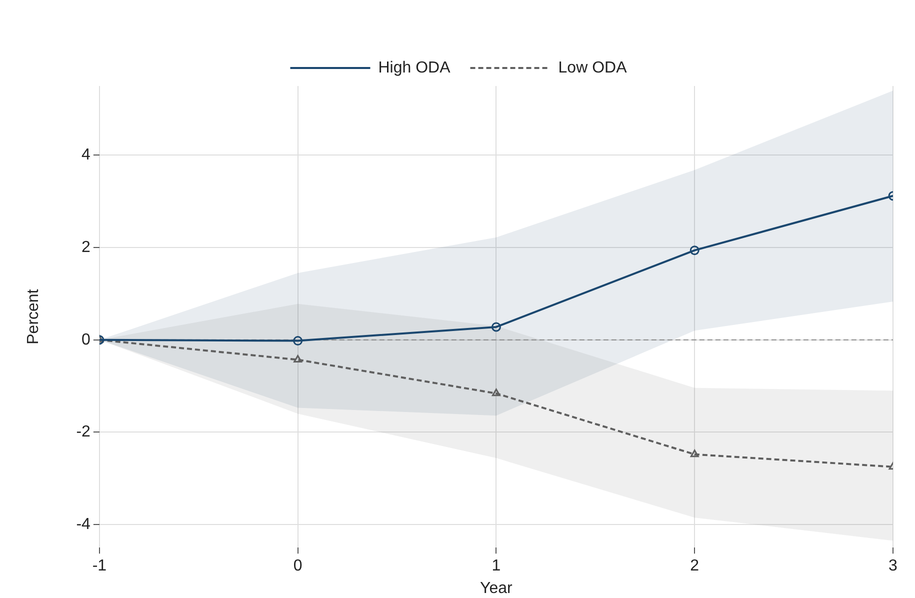 Image resolution: width=915 pixels, height=598 pixels. What do you see at coordinates (83, 524) in the screenshot?
I see `y-tick-label: -4` at bounding box center [83, 524].